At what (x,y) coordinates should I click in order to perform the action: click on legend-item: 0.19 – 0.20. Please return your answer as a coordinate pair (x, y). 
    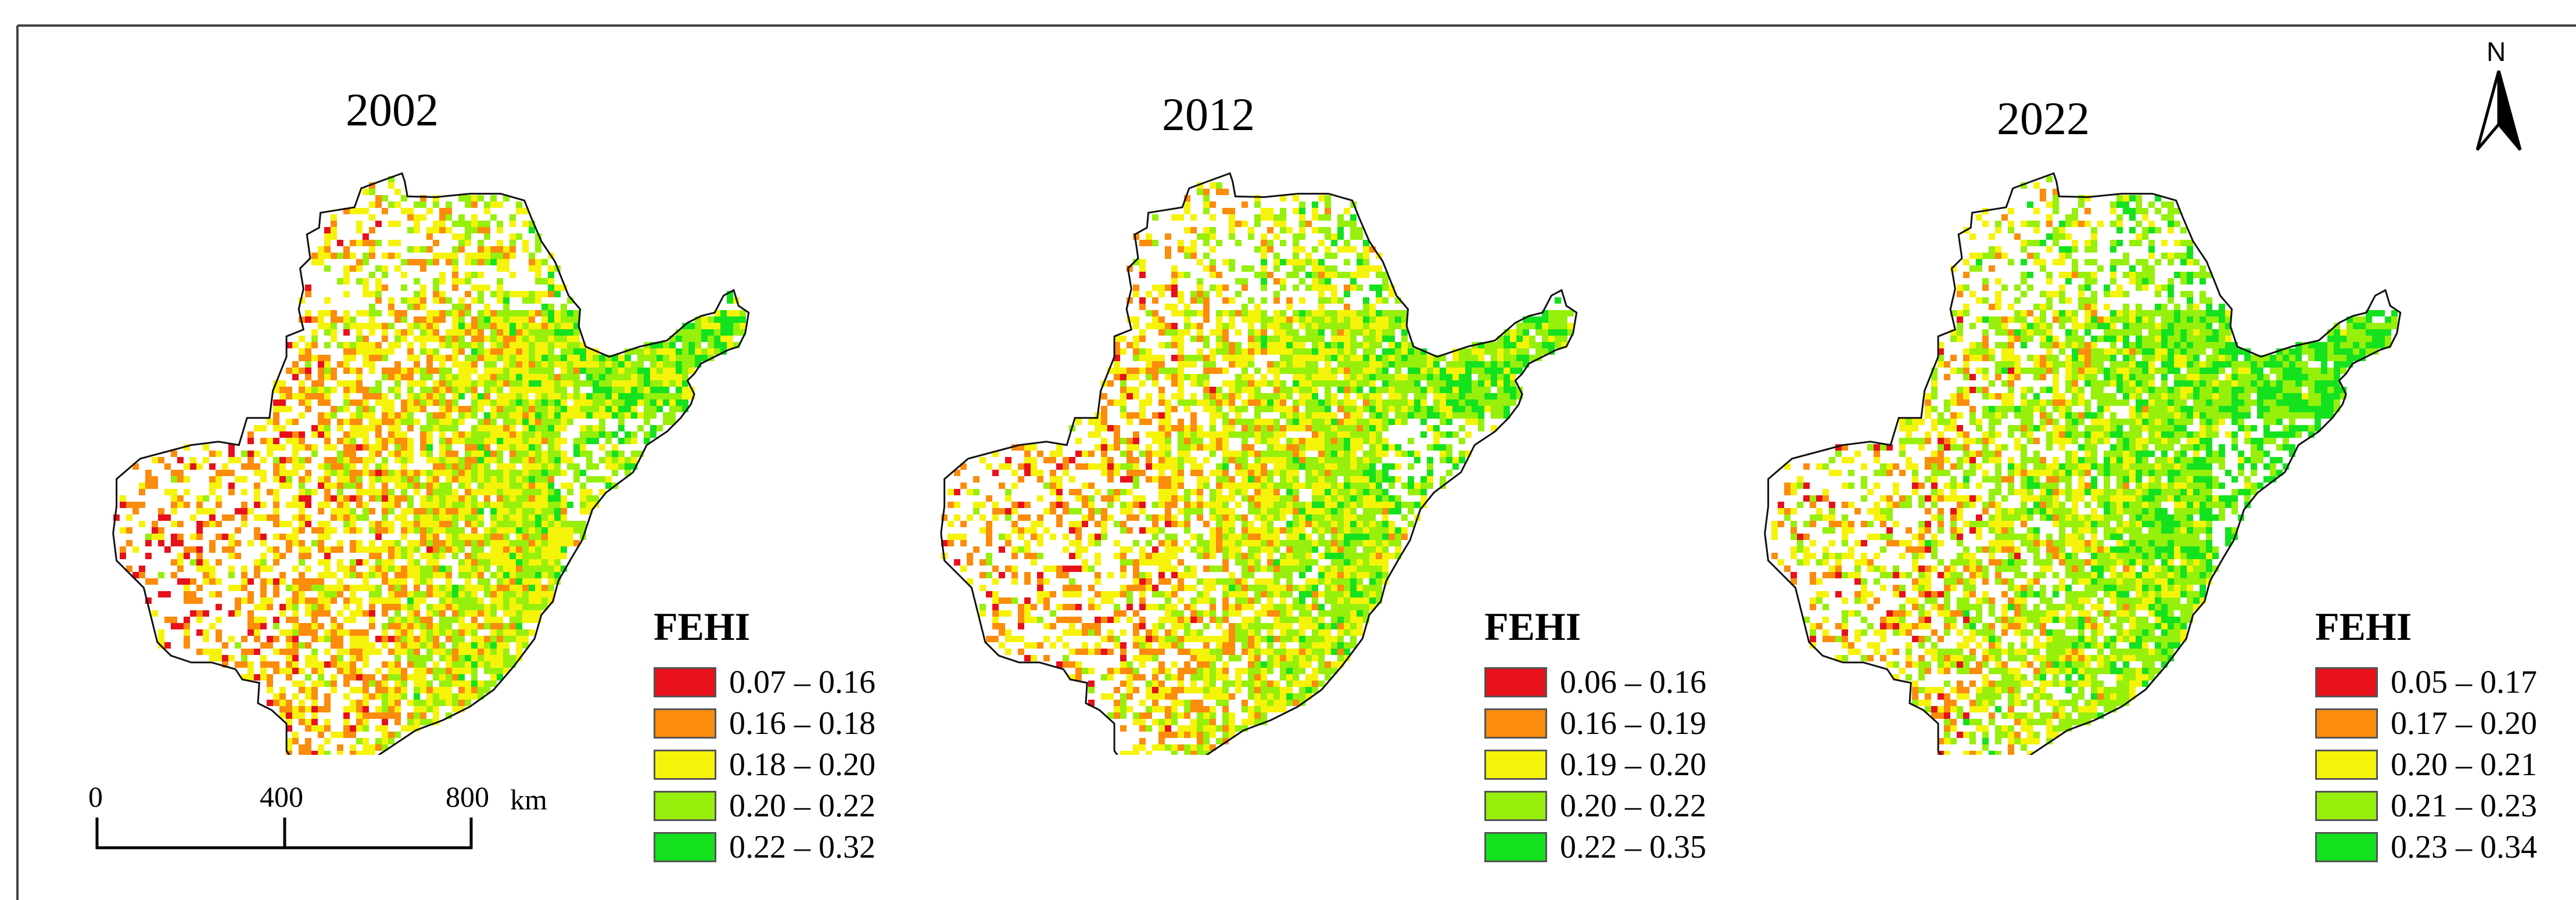
    Looking at the image, I should click on (1595, 765).